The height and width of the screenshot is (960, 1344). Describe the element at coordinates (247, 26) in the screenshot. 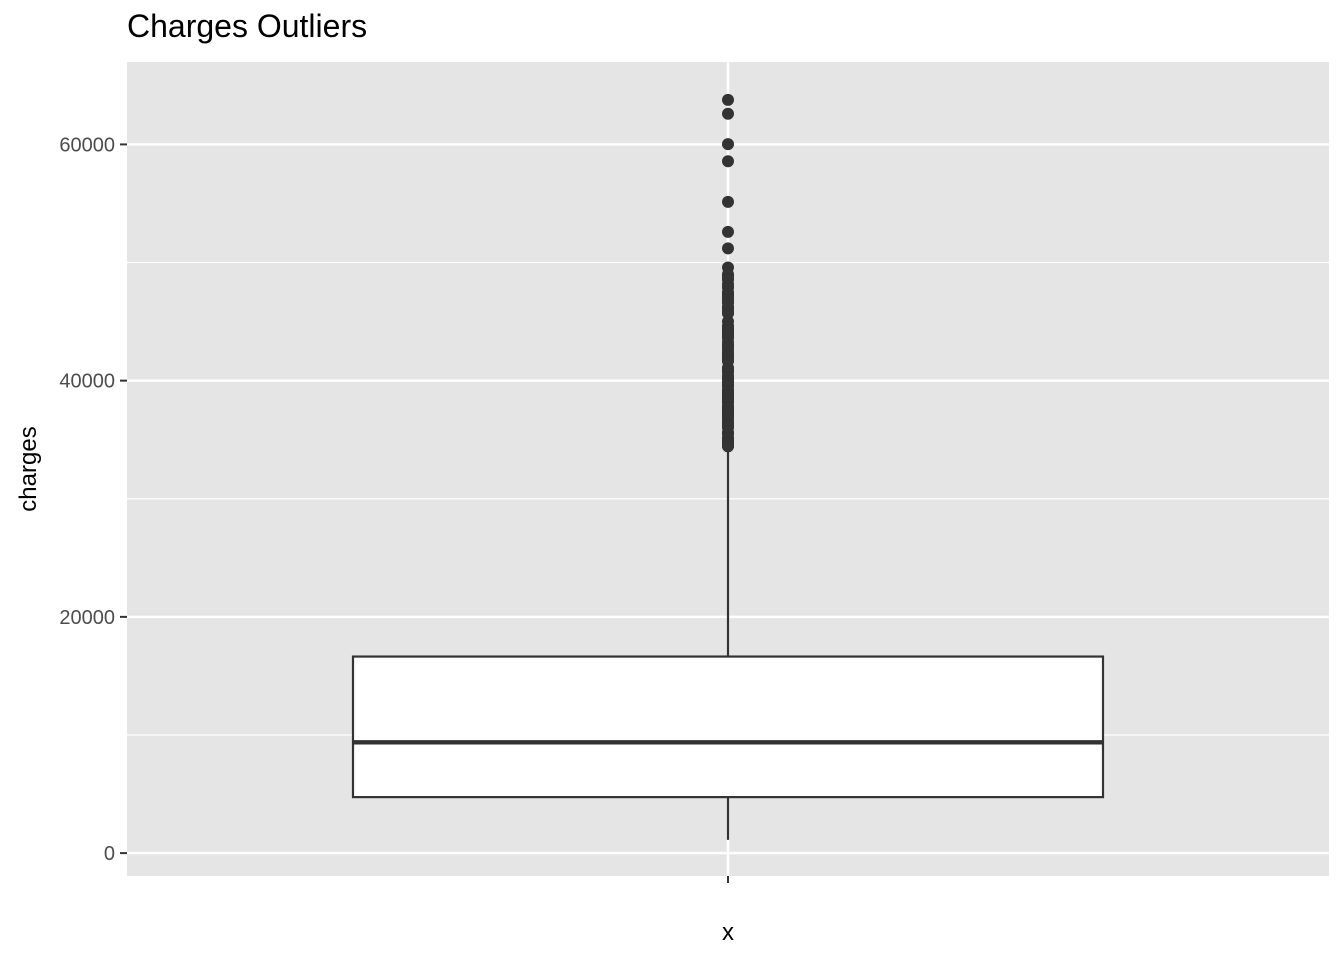

I see `chart-title: Charges Outliers` at that location.